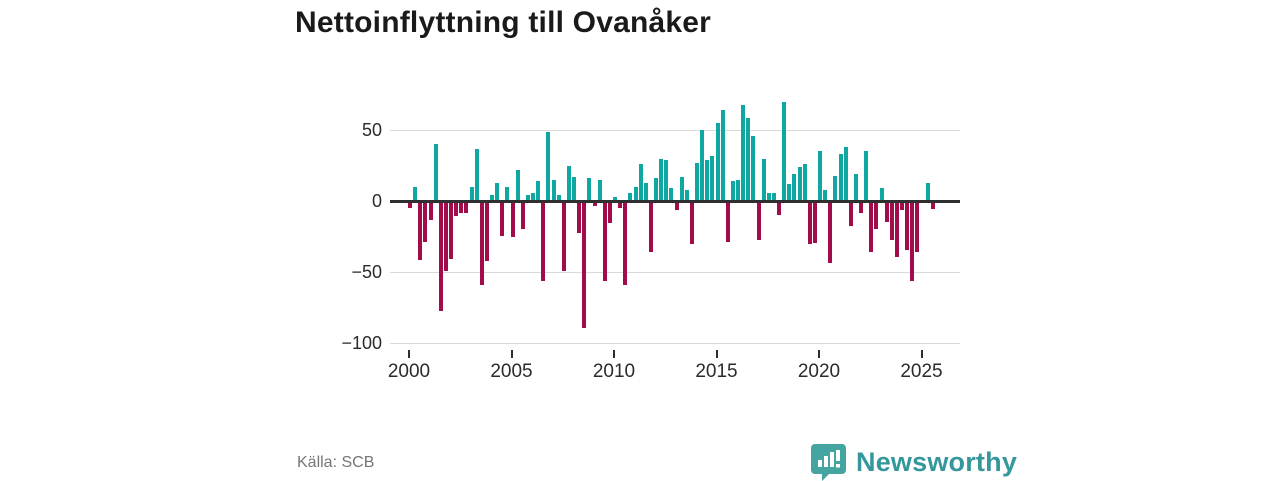  Describe the element at coordinates (511, 371) in the screenshot. I see `x-tick-label-2005: 2005` at that location.